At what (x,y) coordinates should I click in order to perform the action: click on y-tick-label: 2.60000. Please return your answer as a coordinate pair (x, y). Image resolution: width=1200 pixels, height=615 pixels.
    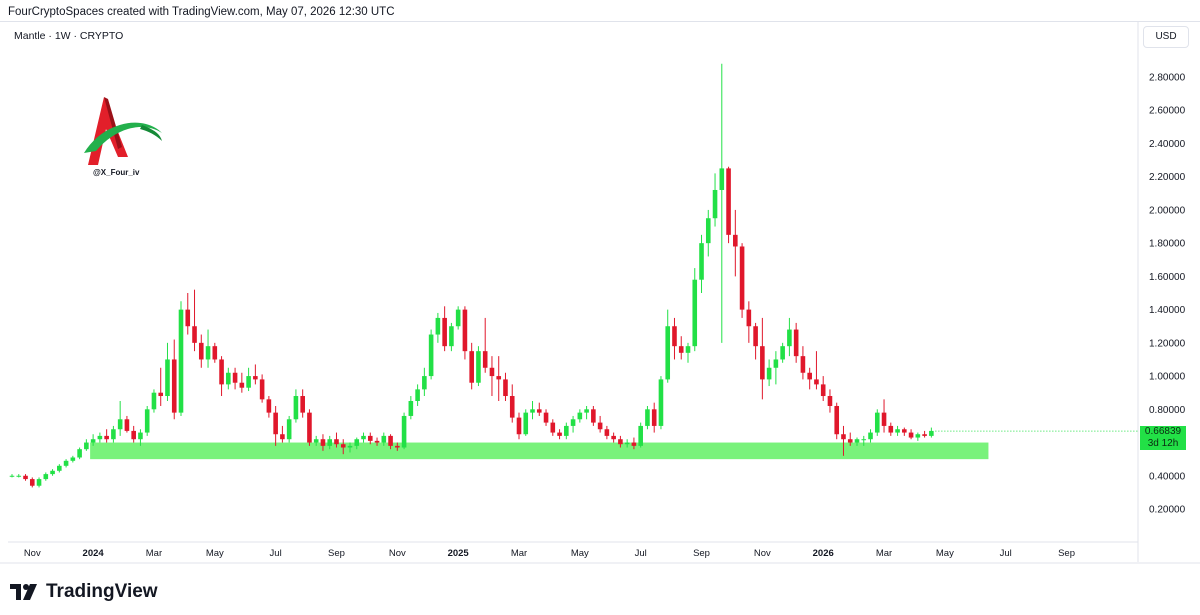
    Looking at the image, I should click on (1167, 111).